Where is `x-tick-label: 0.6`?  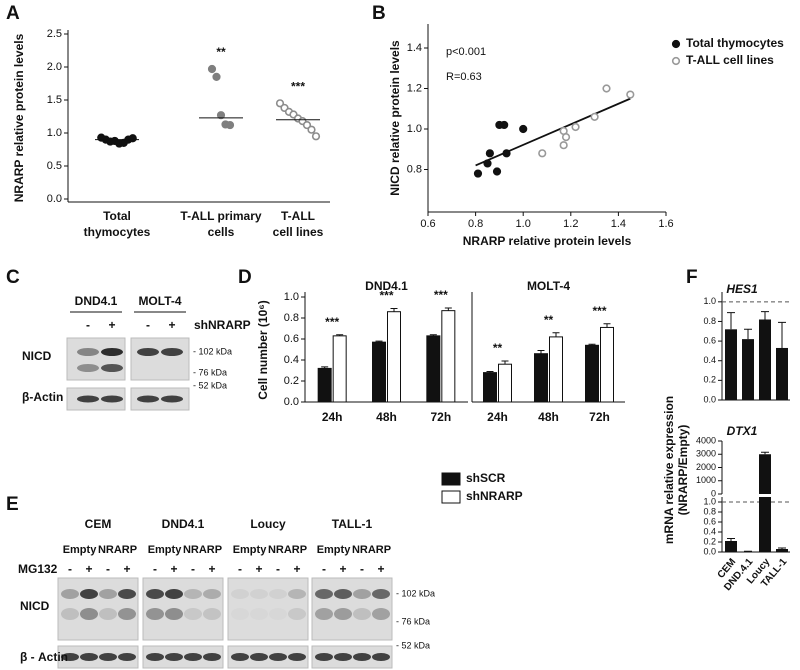 x-tick-label: 0.6 is located at coordinates (427, 224).